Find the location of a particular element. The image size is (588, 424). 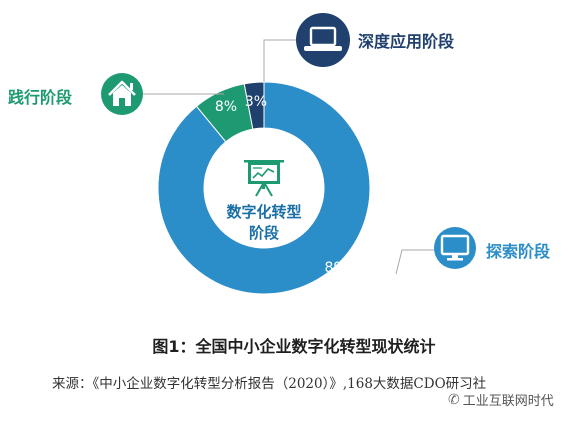

wechat-icon: ✆ is located at coordinates (454, 399).